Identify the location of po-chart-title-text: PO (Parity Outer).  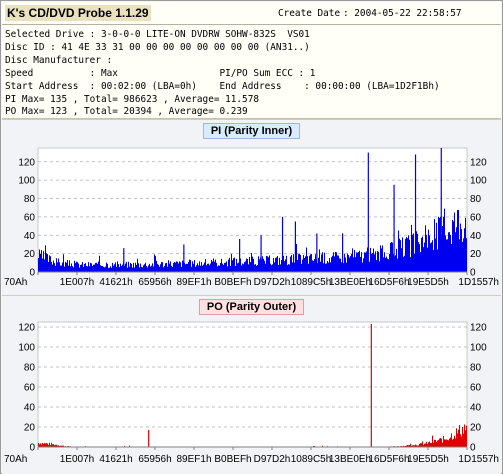
(251, 307).